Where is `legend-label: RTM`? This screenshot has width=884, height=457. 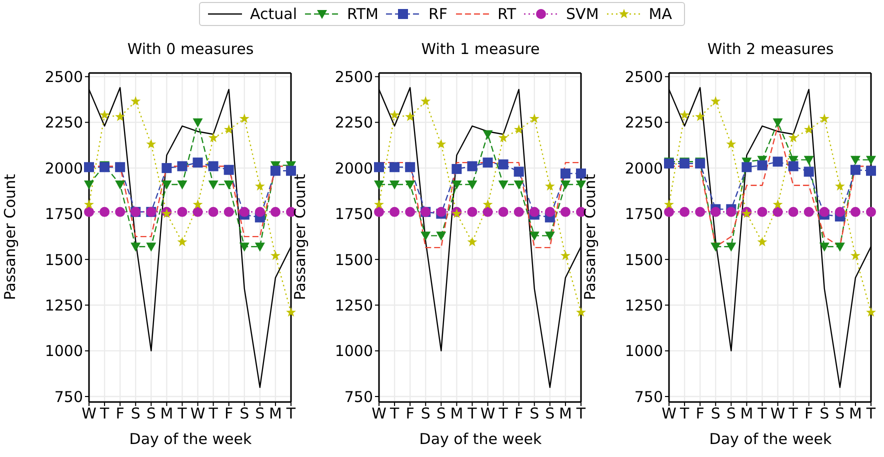
legend-label: RTM is located at coordinates (362, 14).